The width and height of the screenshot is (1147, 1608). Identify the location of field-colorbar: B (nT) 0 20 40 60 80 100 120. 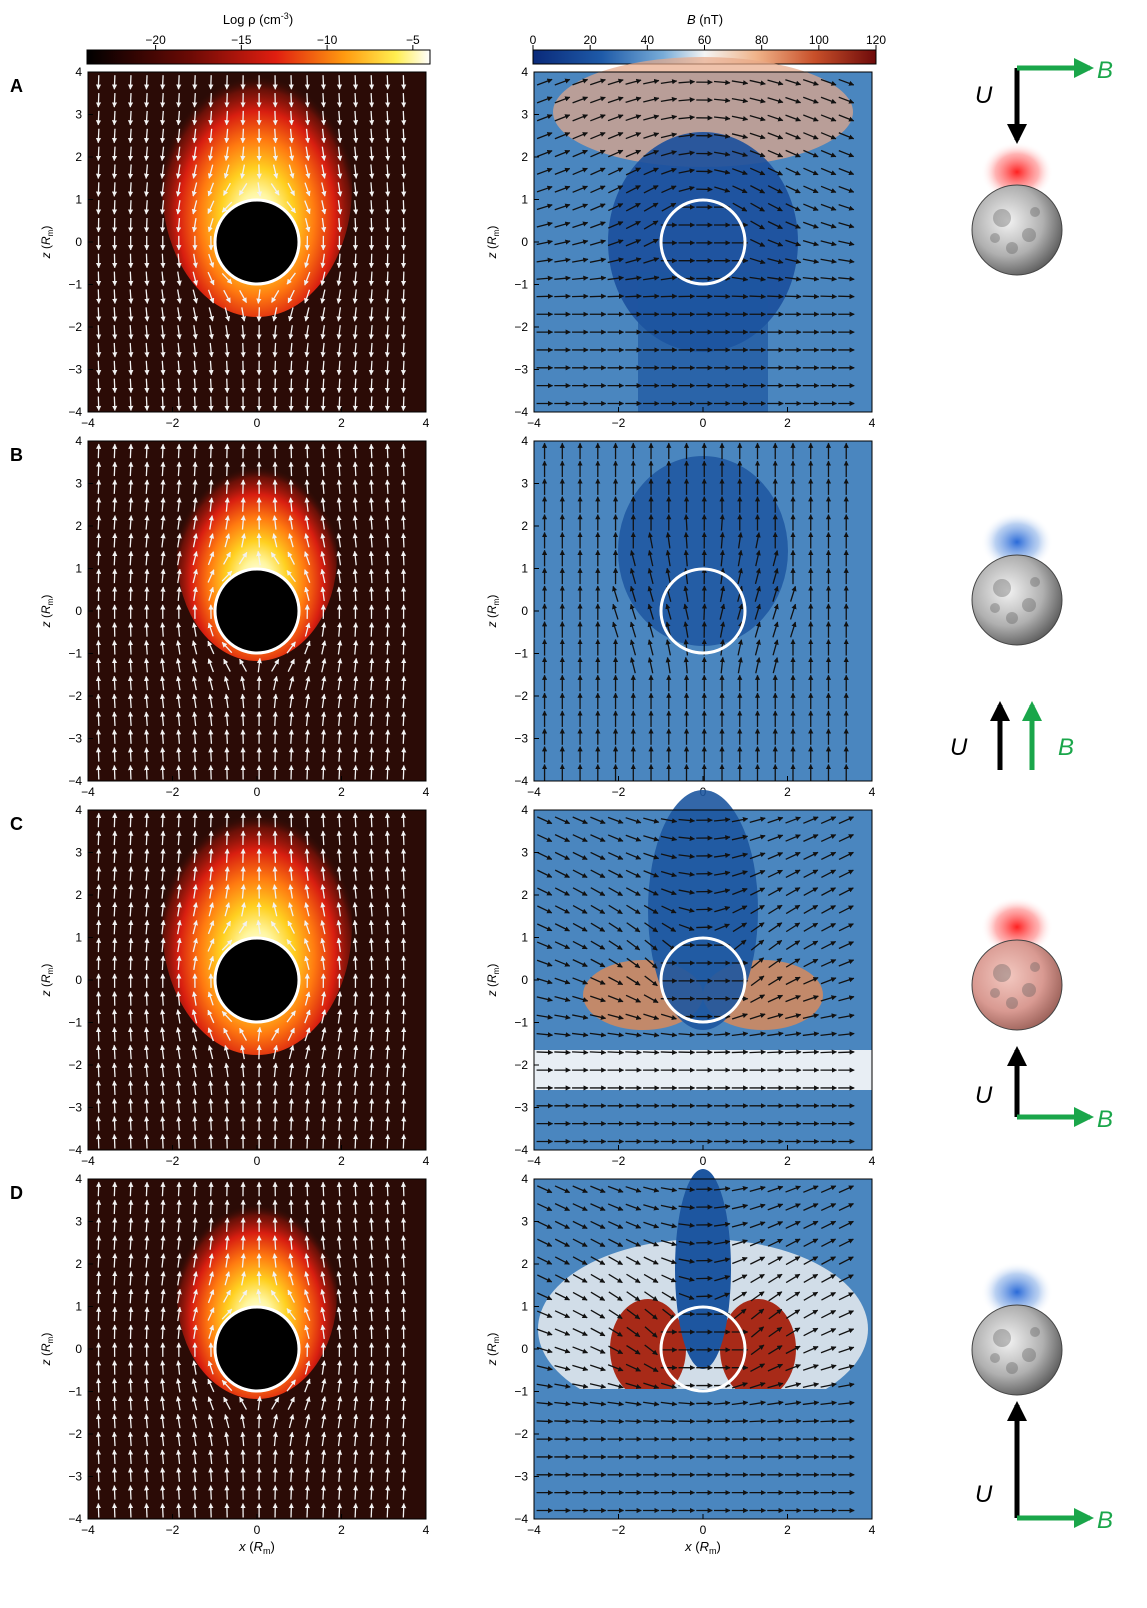
(708, 38).